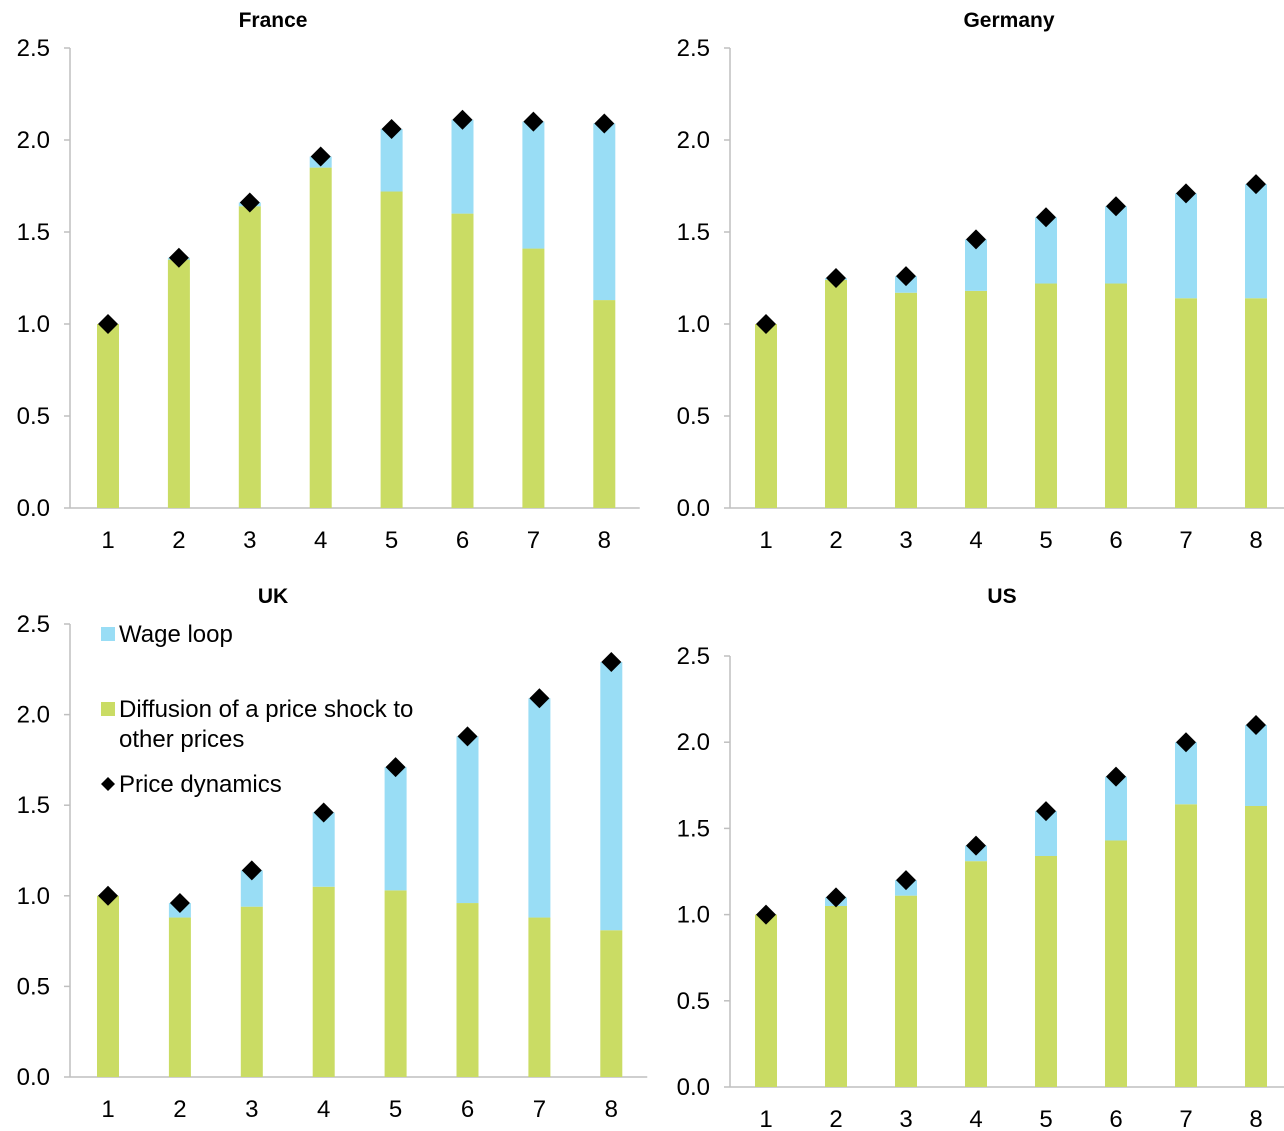  Describe the element at coordinates (108, 709) in the screenshot. I see `legend-swatch-diffusion` at that location.